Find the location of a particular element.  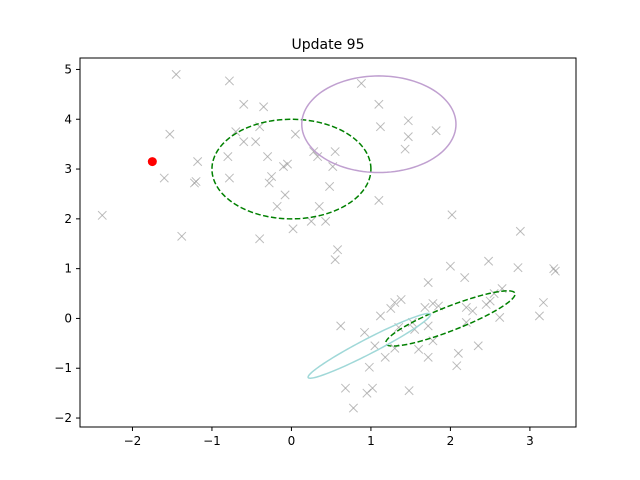

x-tick-label: 1 is located at coordinates (371, 441).